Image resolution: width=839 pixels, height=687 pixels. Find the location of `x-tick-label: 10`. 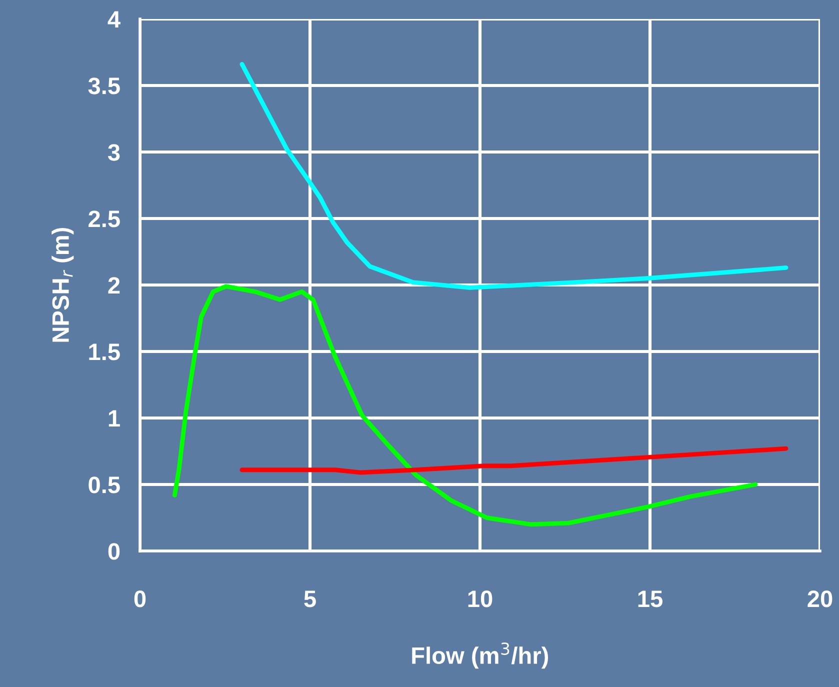

x-tick-label: 10 is located at coordinates (480, 599).